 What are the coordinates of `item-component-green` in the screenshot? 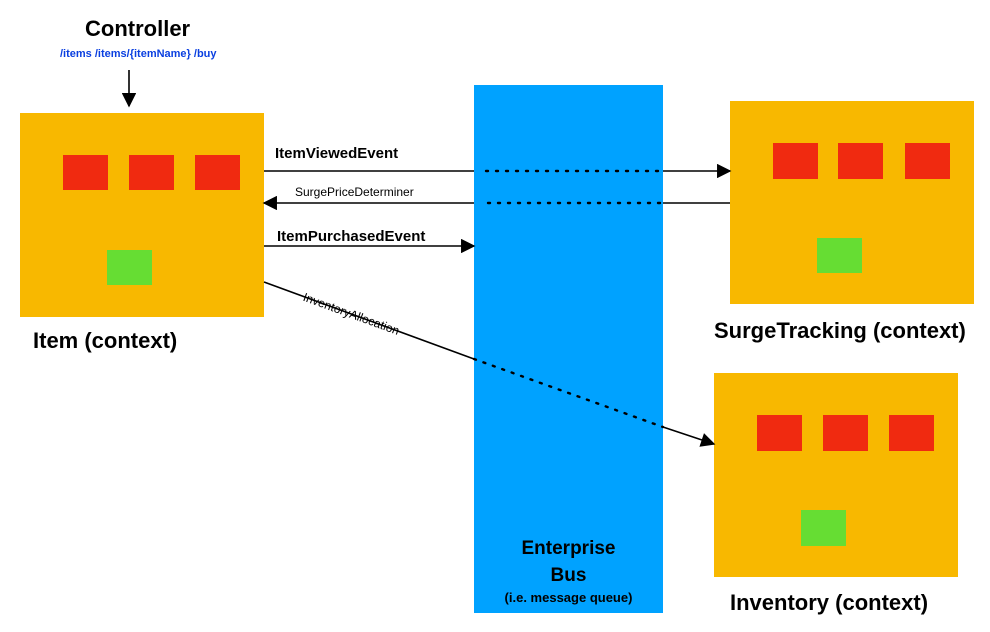 It's located at (129, 267).